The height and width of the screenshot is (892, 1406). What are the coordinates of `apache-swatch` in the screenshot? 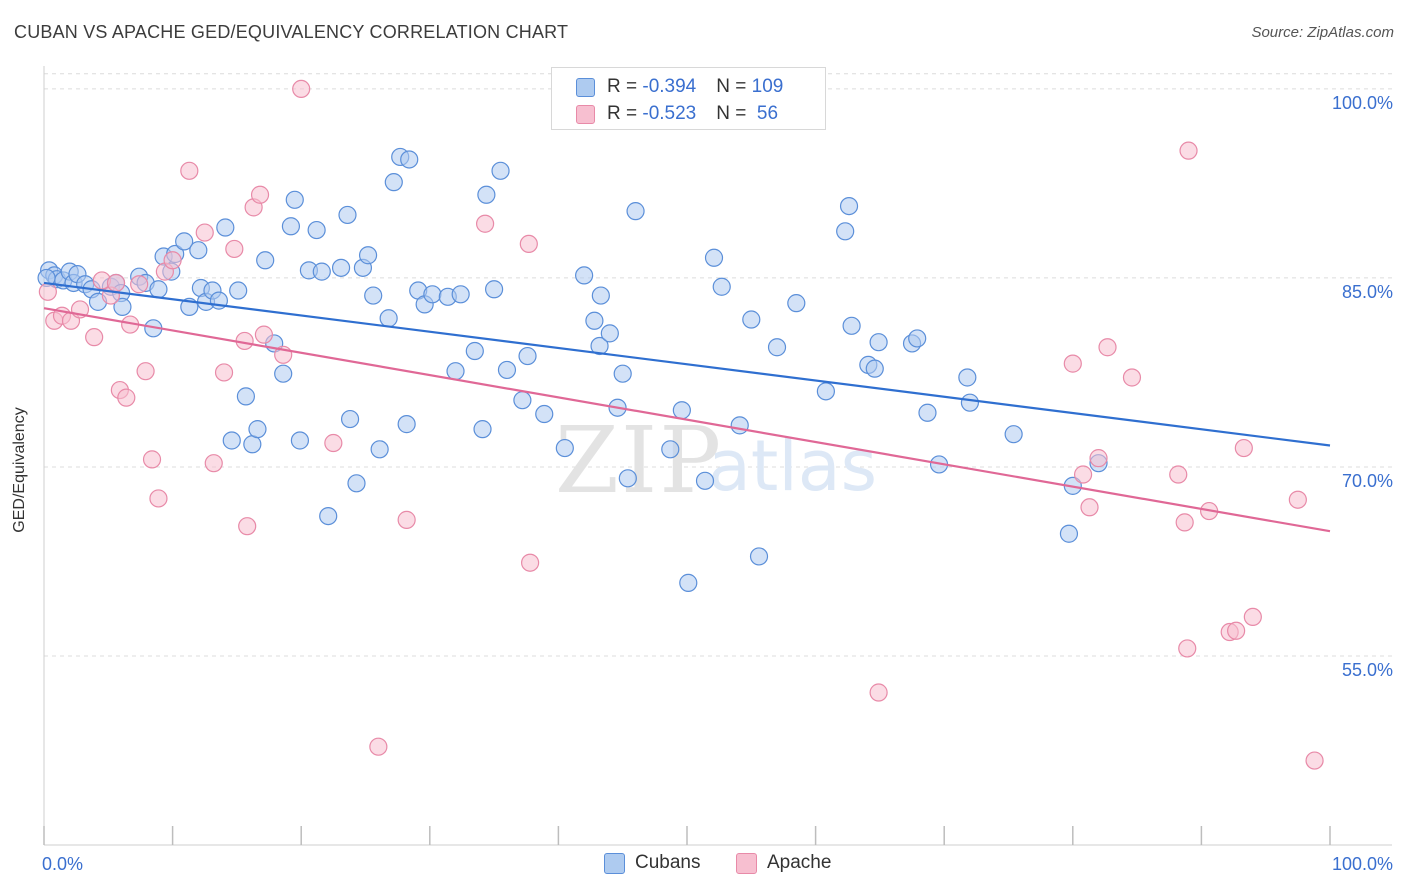 It's located at (585, 114).